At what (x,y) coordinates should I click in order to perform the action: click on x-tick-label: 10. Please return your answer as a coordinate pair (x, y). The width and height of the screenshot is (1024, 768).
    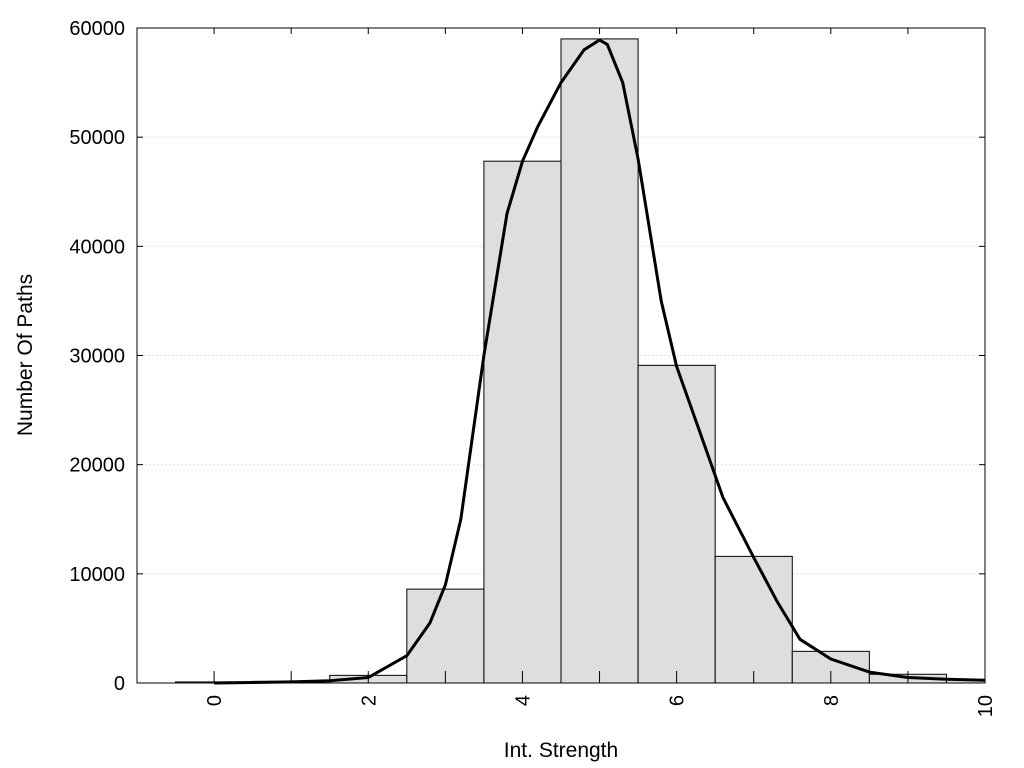
    Looking at the image, I should click on (986, 706).